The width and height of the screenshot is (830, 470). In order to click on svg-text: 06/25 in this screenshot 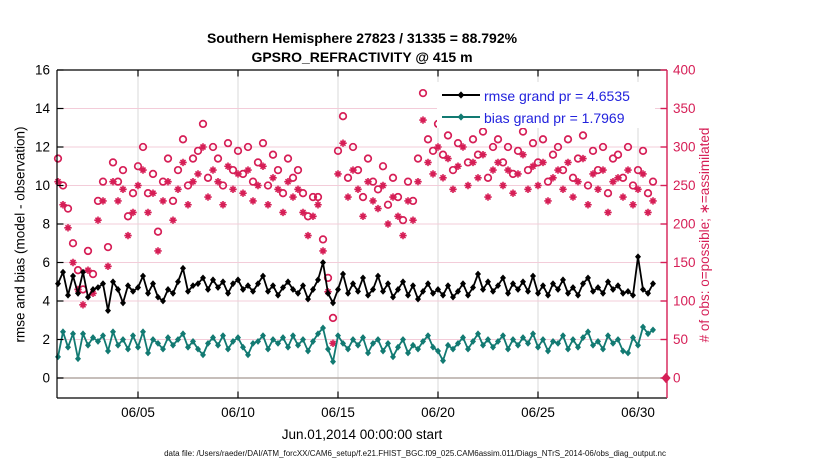, I will do `click(538, 412)`.